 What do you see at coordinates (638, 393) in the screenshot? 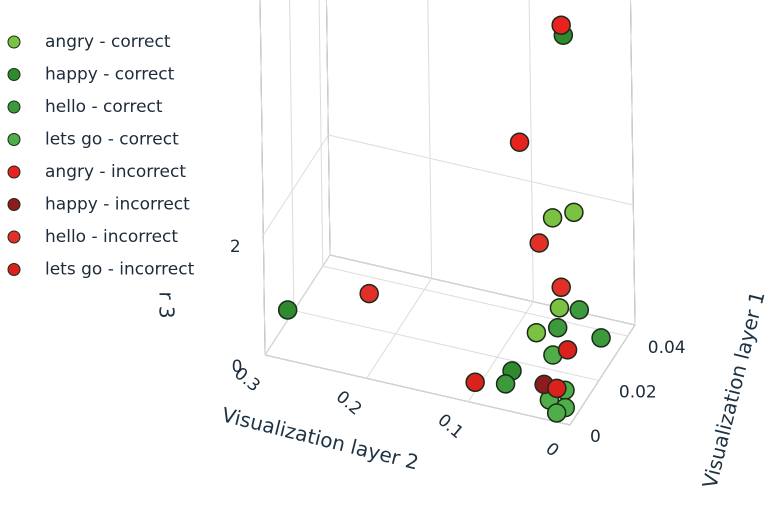
I see `y-tick-label: 0.02` at bounding box center [638, 393].